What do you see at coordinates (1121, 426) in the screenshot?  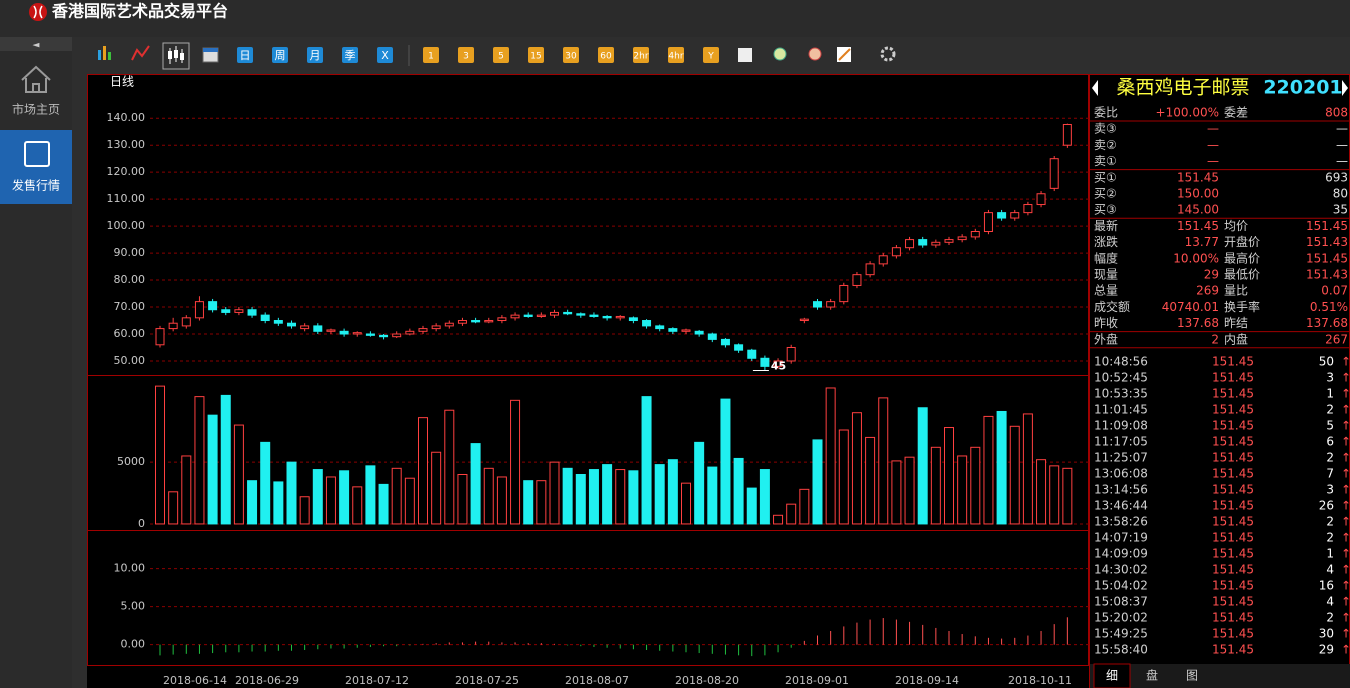 I see `trade-time: 11:09:08` at bounding box center [1121, 426].